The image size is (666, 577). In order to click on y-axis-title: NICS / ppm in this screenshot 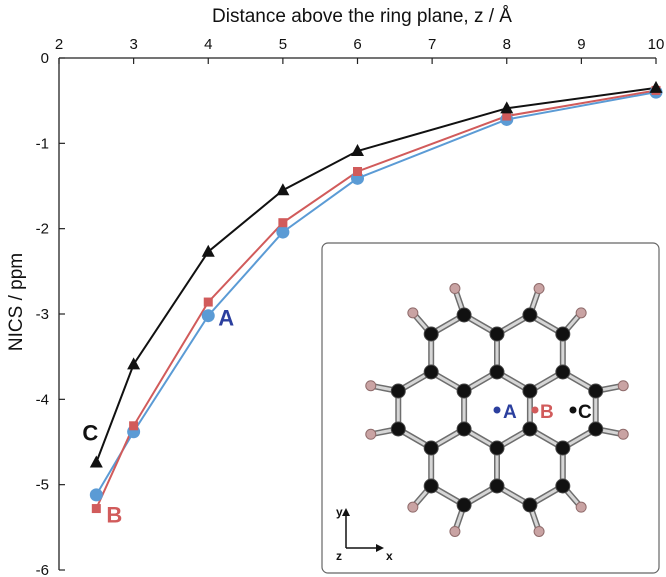, I will do `click(16, 302)`.